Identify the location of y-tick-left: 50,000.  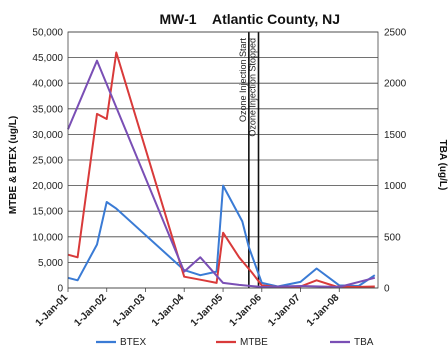
(47, 33).